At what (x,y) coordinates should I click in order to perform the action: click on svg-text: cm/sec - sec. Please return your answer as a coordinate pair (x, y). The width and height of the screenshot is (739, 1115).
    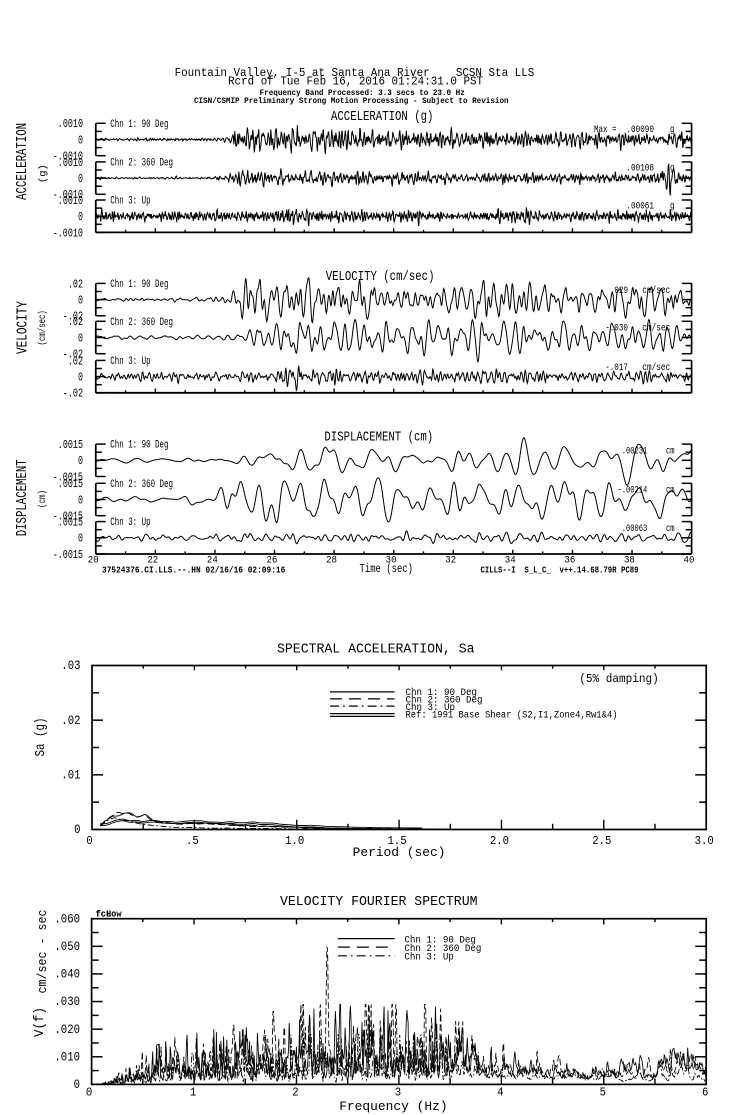
    Looking at the image, I should click on (42, 952).